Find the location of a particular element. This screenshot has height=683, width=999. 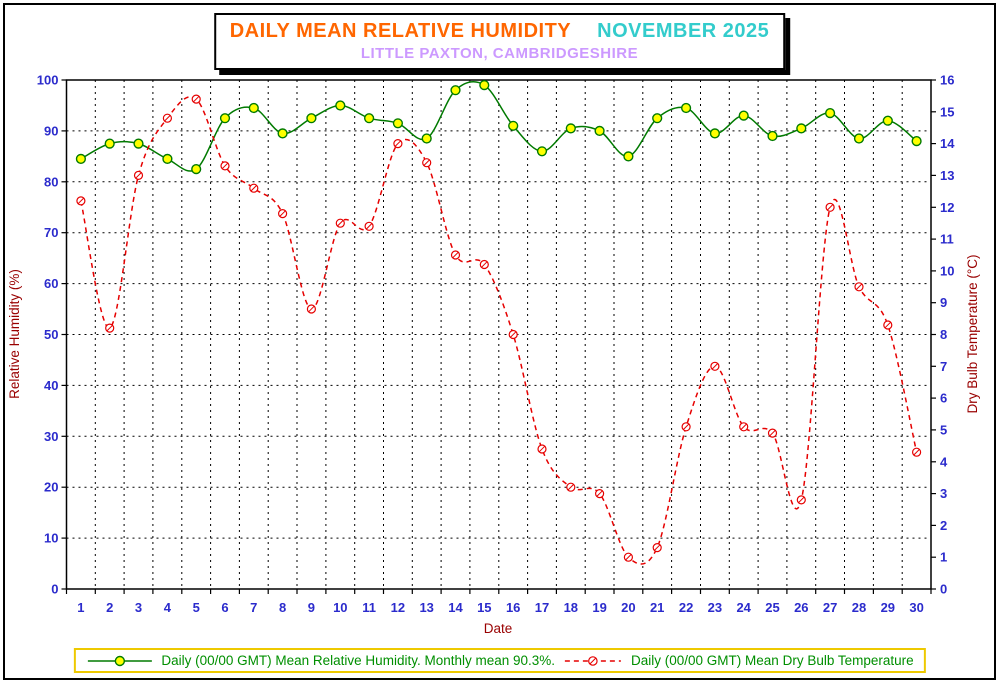

x-tick-label: 7 is located at coordinates (253, 607).